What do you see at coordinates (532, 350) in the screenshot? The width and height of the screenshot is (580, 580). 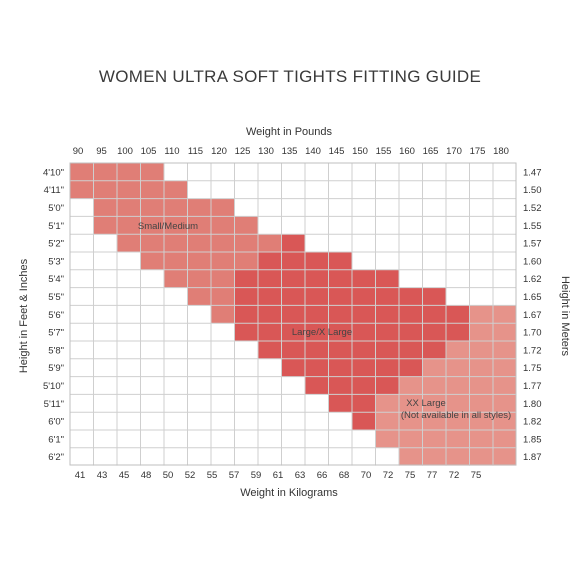 I see `y-right-tick-label: 1.72` at bounding box center [532, 350].